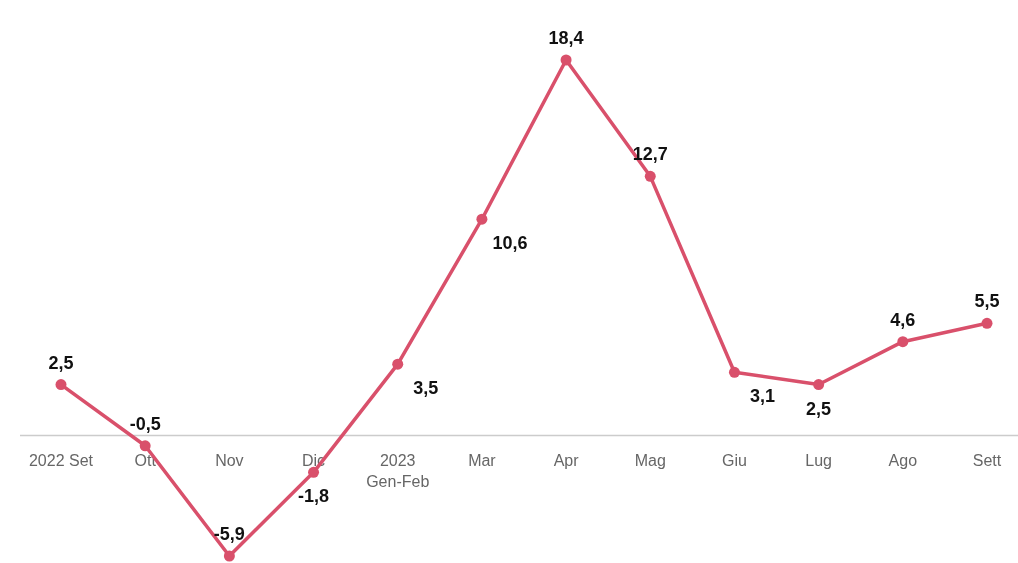 Image resolution: width=1018 pixels, height=563 pixels. What do you see at coordinates (229, 460) in the screenshot?
I see `x-tick-label: Nov` at bounding box center [229, 460].